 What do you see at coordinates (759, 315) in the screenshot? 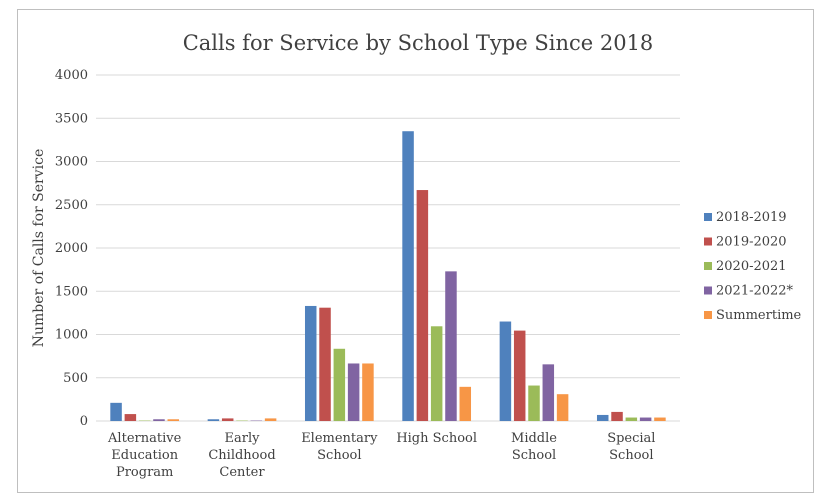
I see `legend-label: Summertime` at bounding box center [759, 315].